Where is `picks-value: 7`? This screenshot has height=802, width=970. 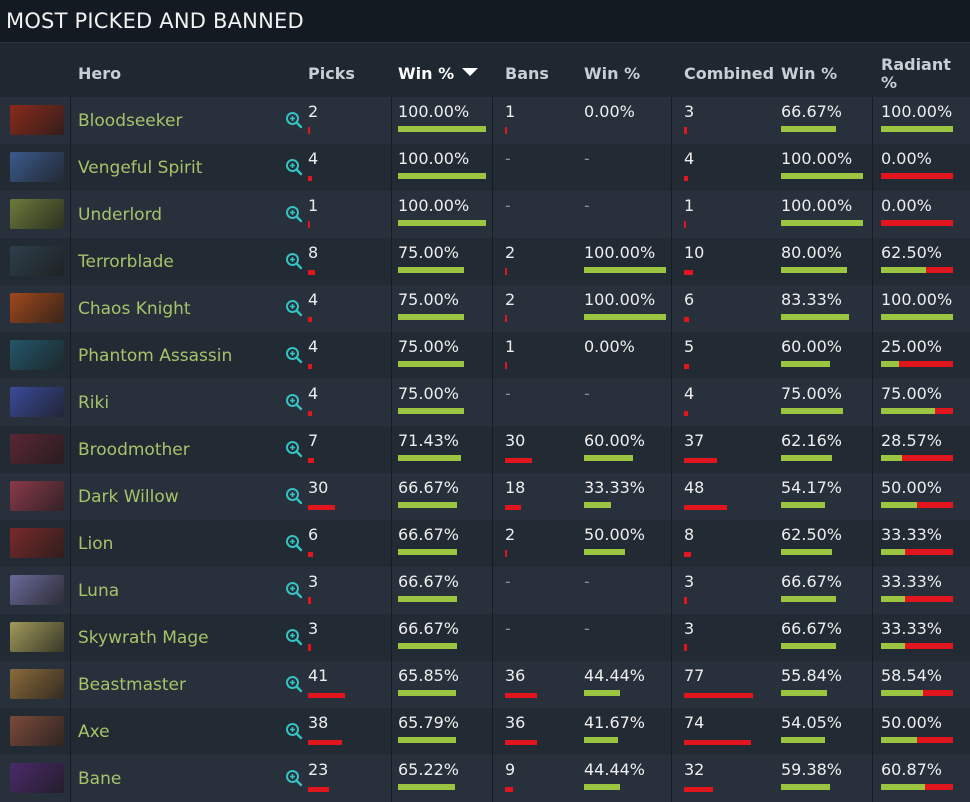 picks-value: 7 is located at coordinates (313, 440).